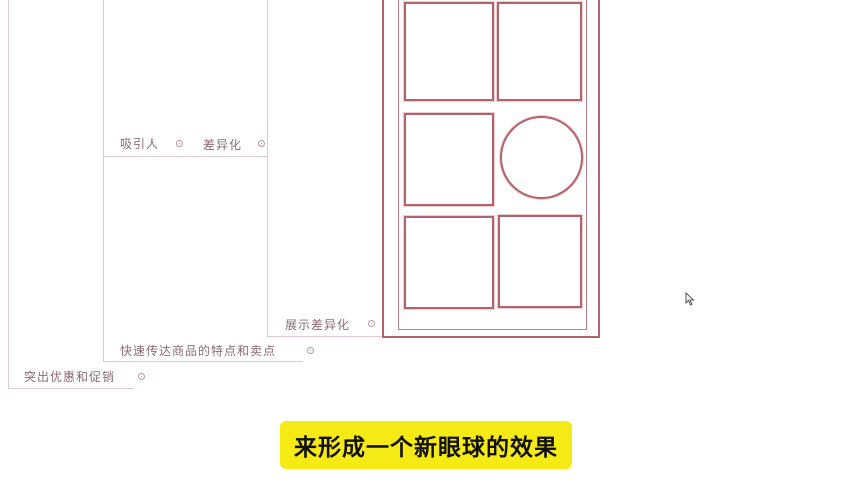 The image size is (852, 480). What do you see at coordinates (198, 351) in the screenshot?
I see `node-convey-features: 快速传达商品的特点和卖点` at bounding box center [198, 351].